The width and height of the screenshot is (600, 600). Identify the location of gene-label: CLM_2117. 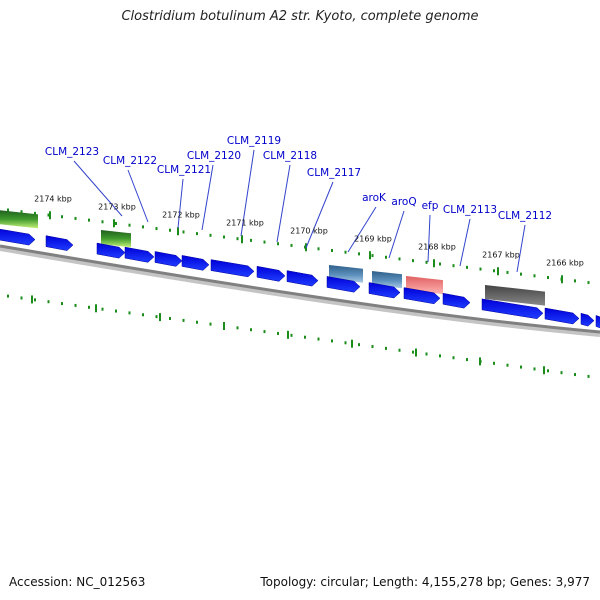
(334, 173).